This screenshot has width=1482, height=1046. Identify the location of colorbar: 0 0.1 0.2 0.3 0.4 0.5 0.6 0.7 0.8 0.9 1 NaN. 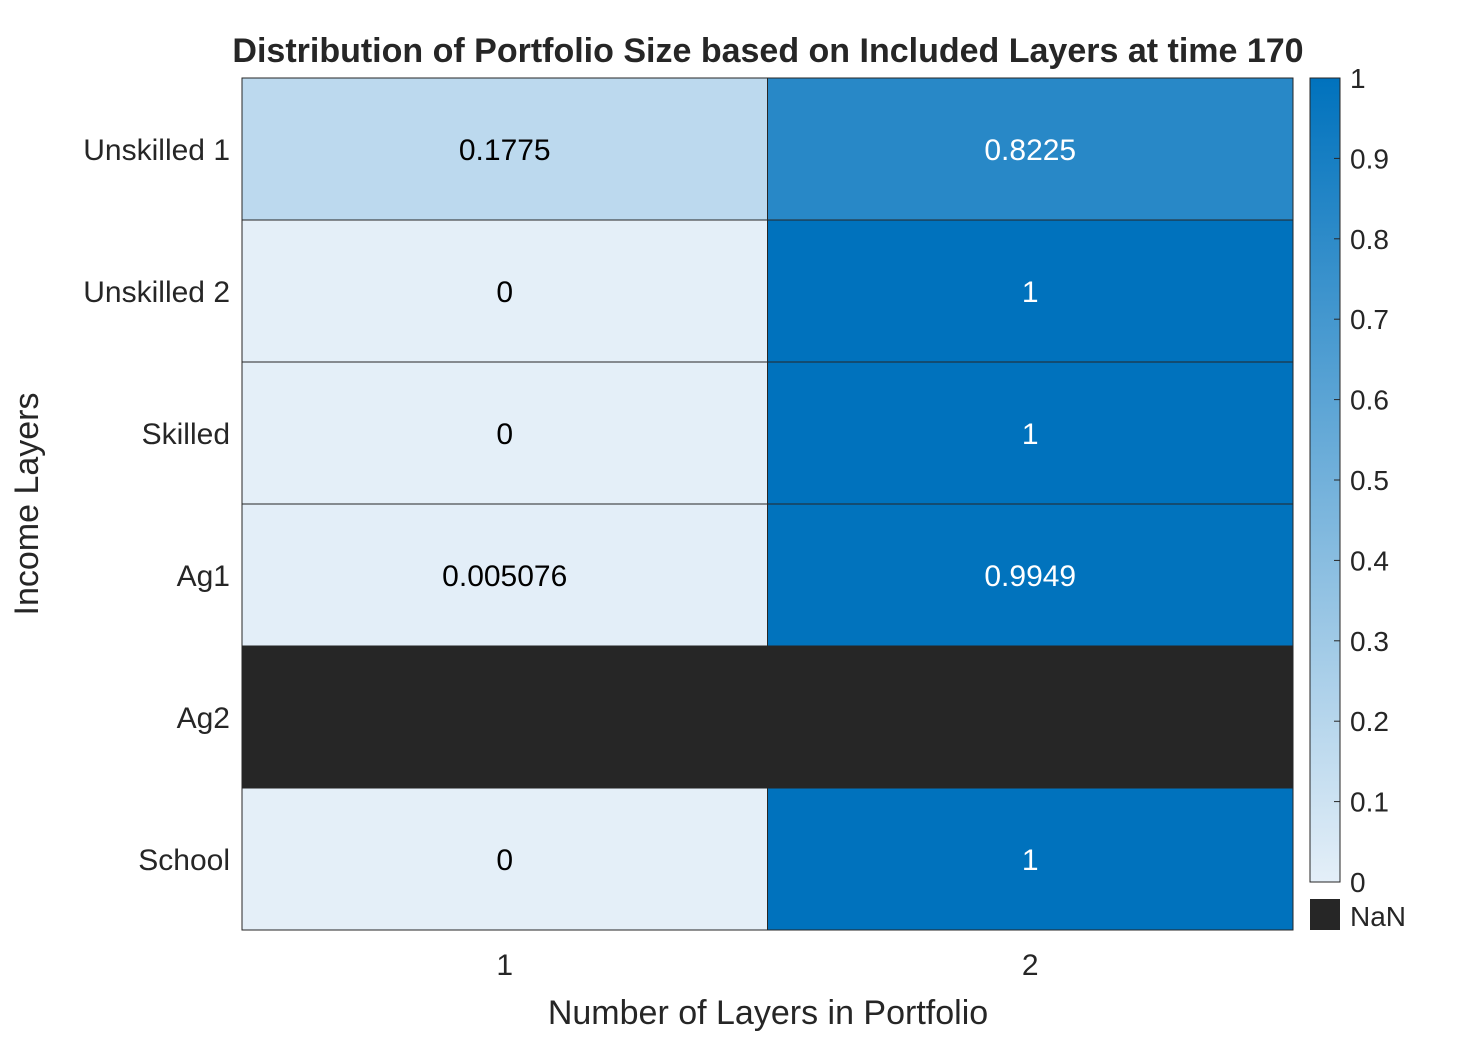
(1357, 497).